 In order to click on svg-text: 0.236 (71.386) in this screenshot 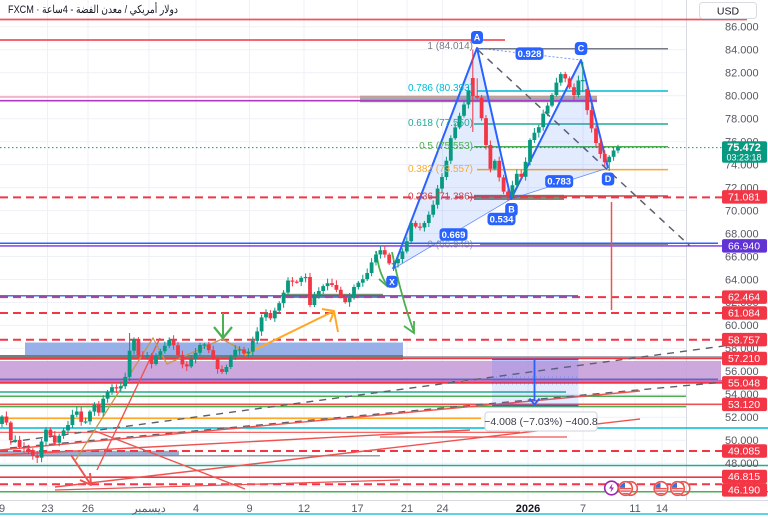, I will do `click(440, 196)`.